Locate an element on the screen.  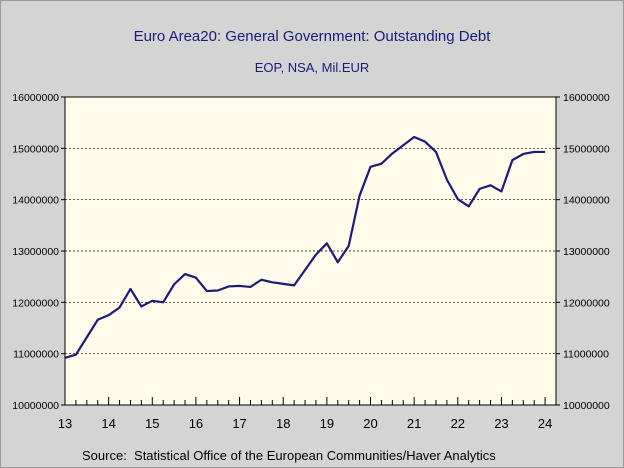
x-tick-label: 14 is located at coordinates (108, 423).